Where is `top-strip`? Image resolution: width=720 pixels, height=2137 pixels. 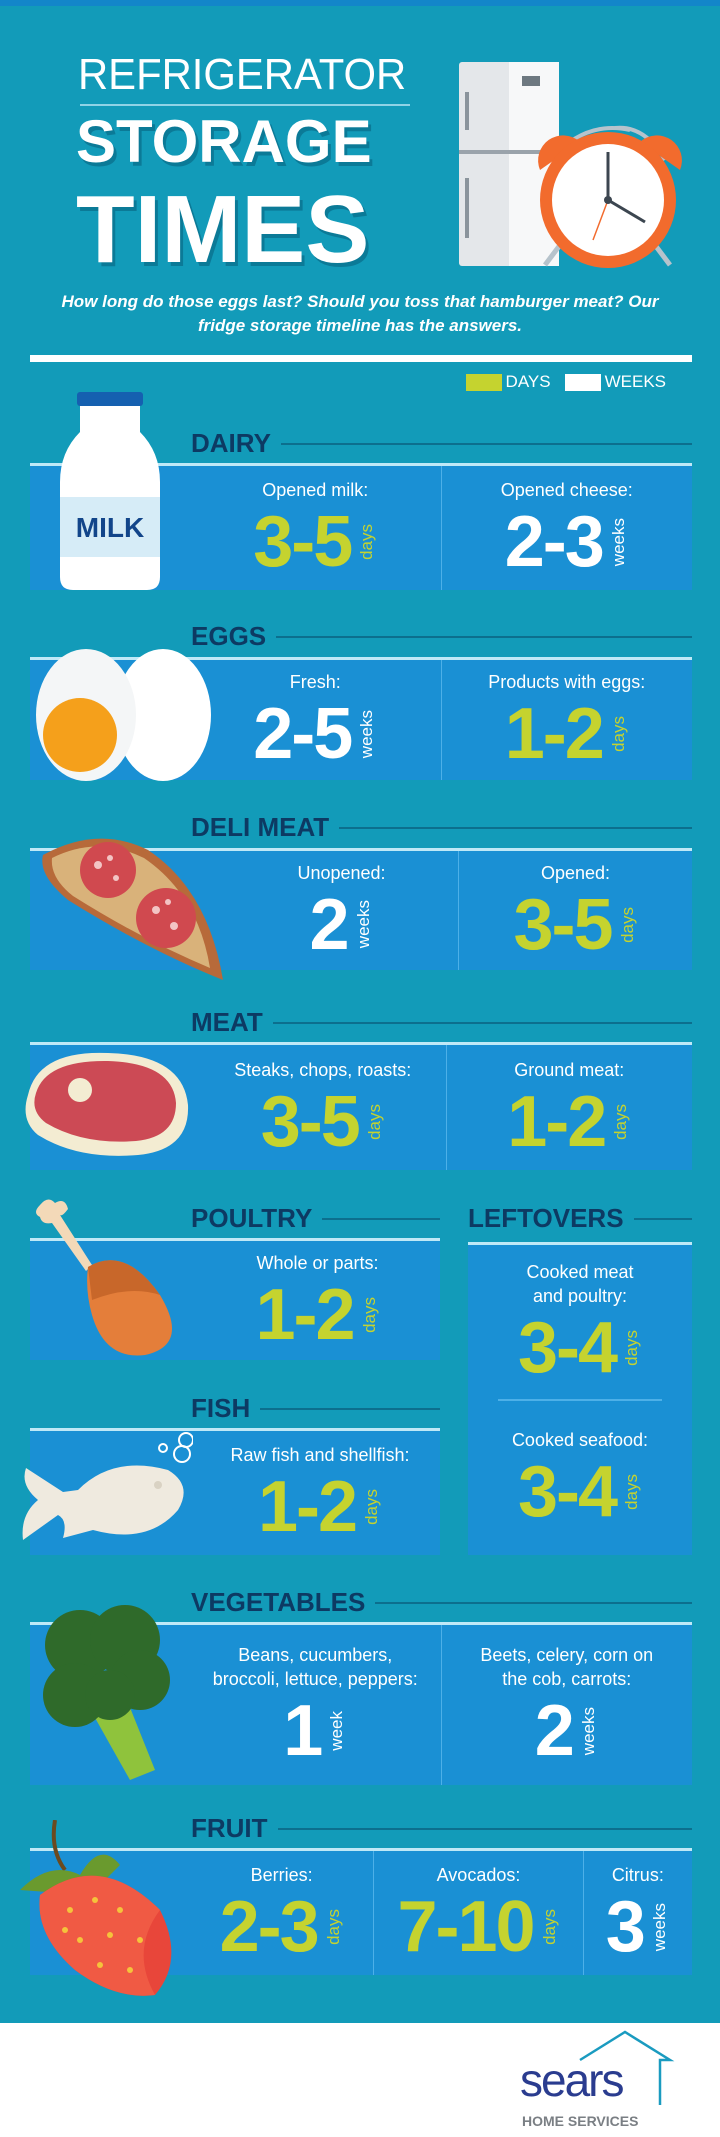
top-strip is located at coordinates (360, 3).